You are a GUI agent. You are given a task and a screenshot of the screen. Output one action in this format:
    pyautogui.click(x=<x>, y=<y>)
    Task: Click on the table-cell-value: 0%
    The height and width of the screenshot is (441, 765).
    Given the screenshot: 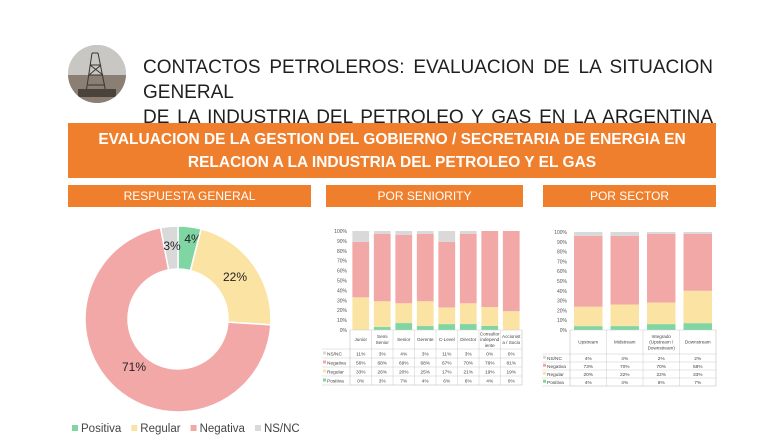 What is the action you would take?
    pyautogui.click(x=490, y=354)
    